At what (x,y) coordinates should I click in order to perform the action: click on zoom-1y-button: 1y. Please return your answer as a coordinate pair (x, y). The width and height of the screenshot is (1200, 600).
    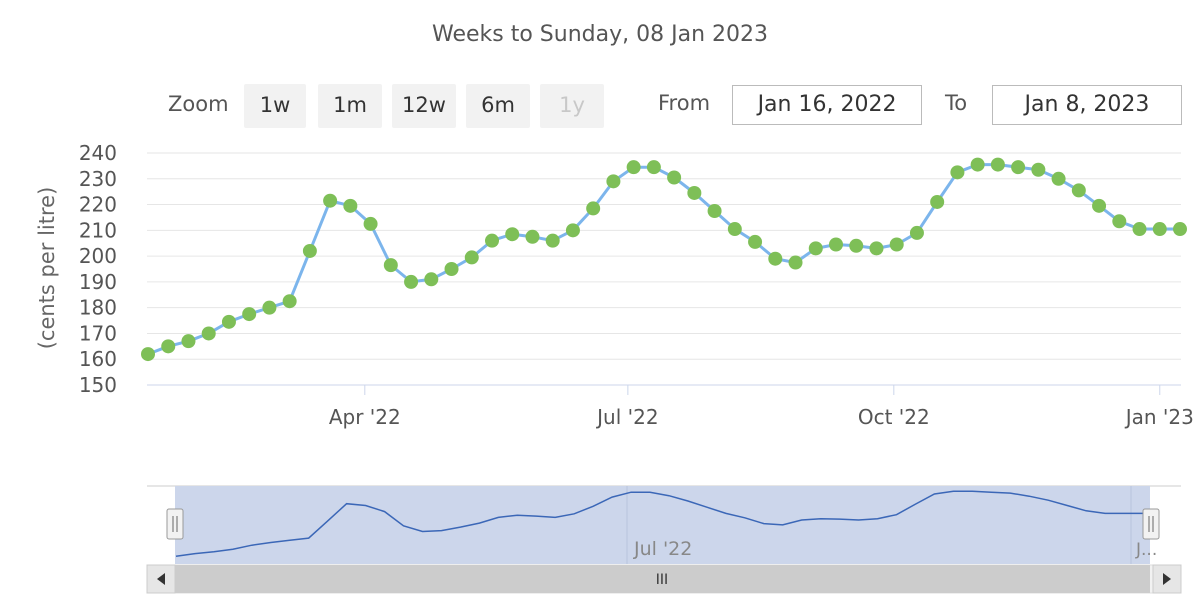
    Looking at the image, I should click on (572, 106).